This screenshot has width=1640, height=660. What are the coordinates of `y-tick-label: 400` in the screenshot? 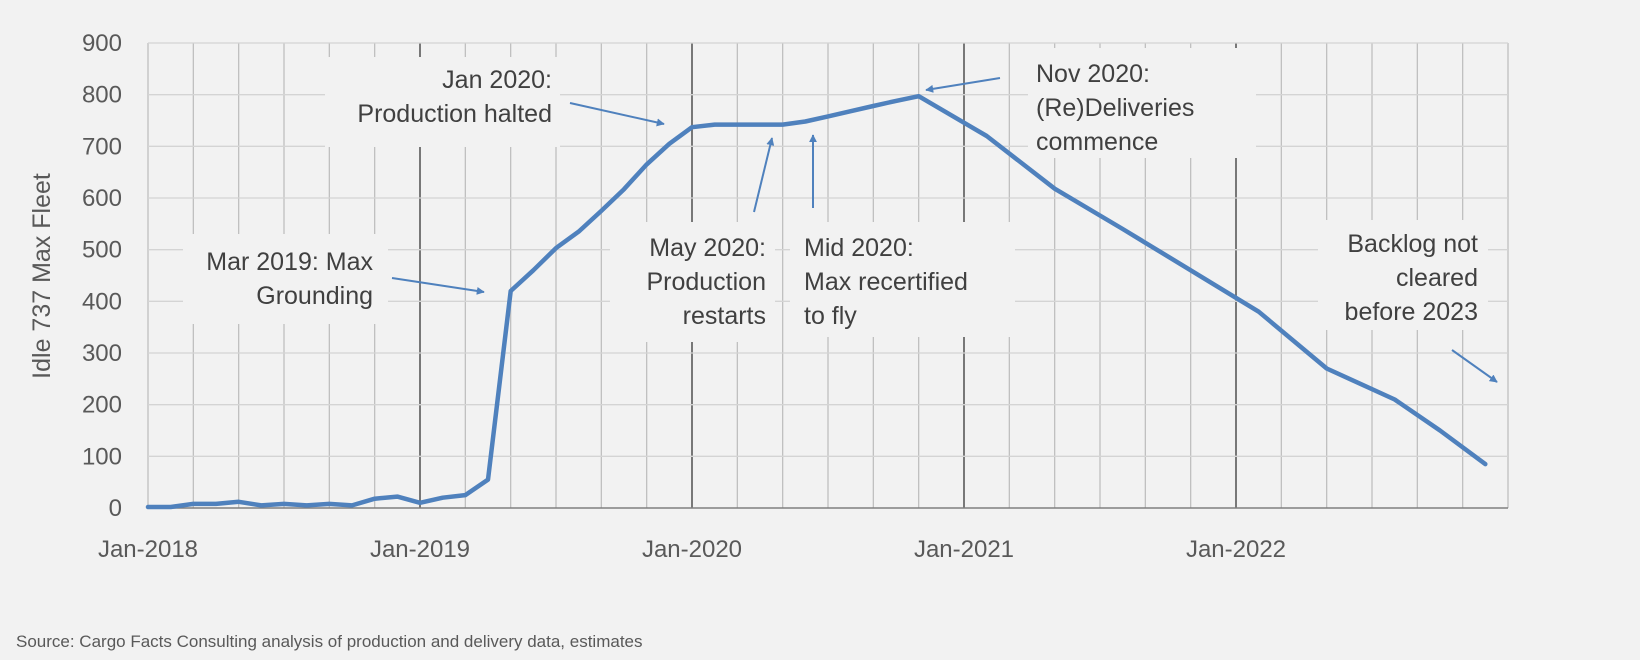 It's located at (102, 301).